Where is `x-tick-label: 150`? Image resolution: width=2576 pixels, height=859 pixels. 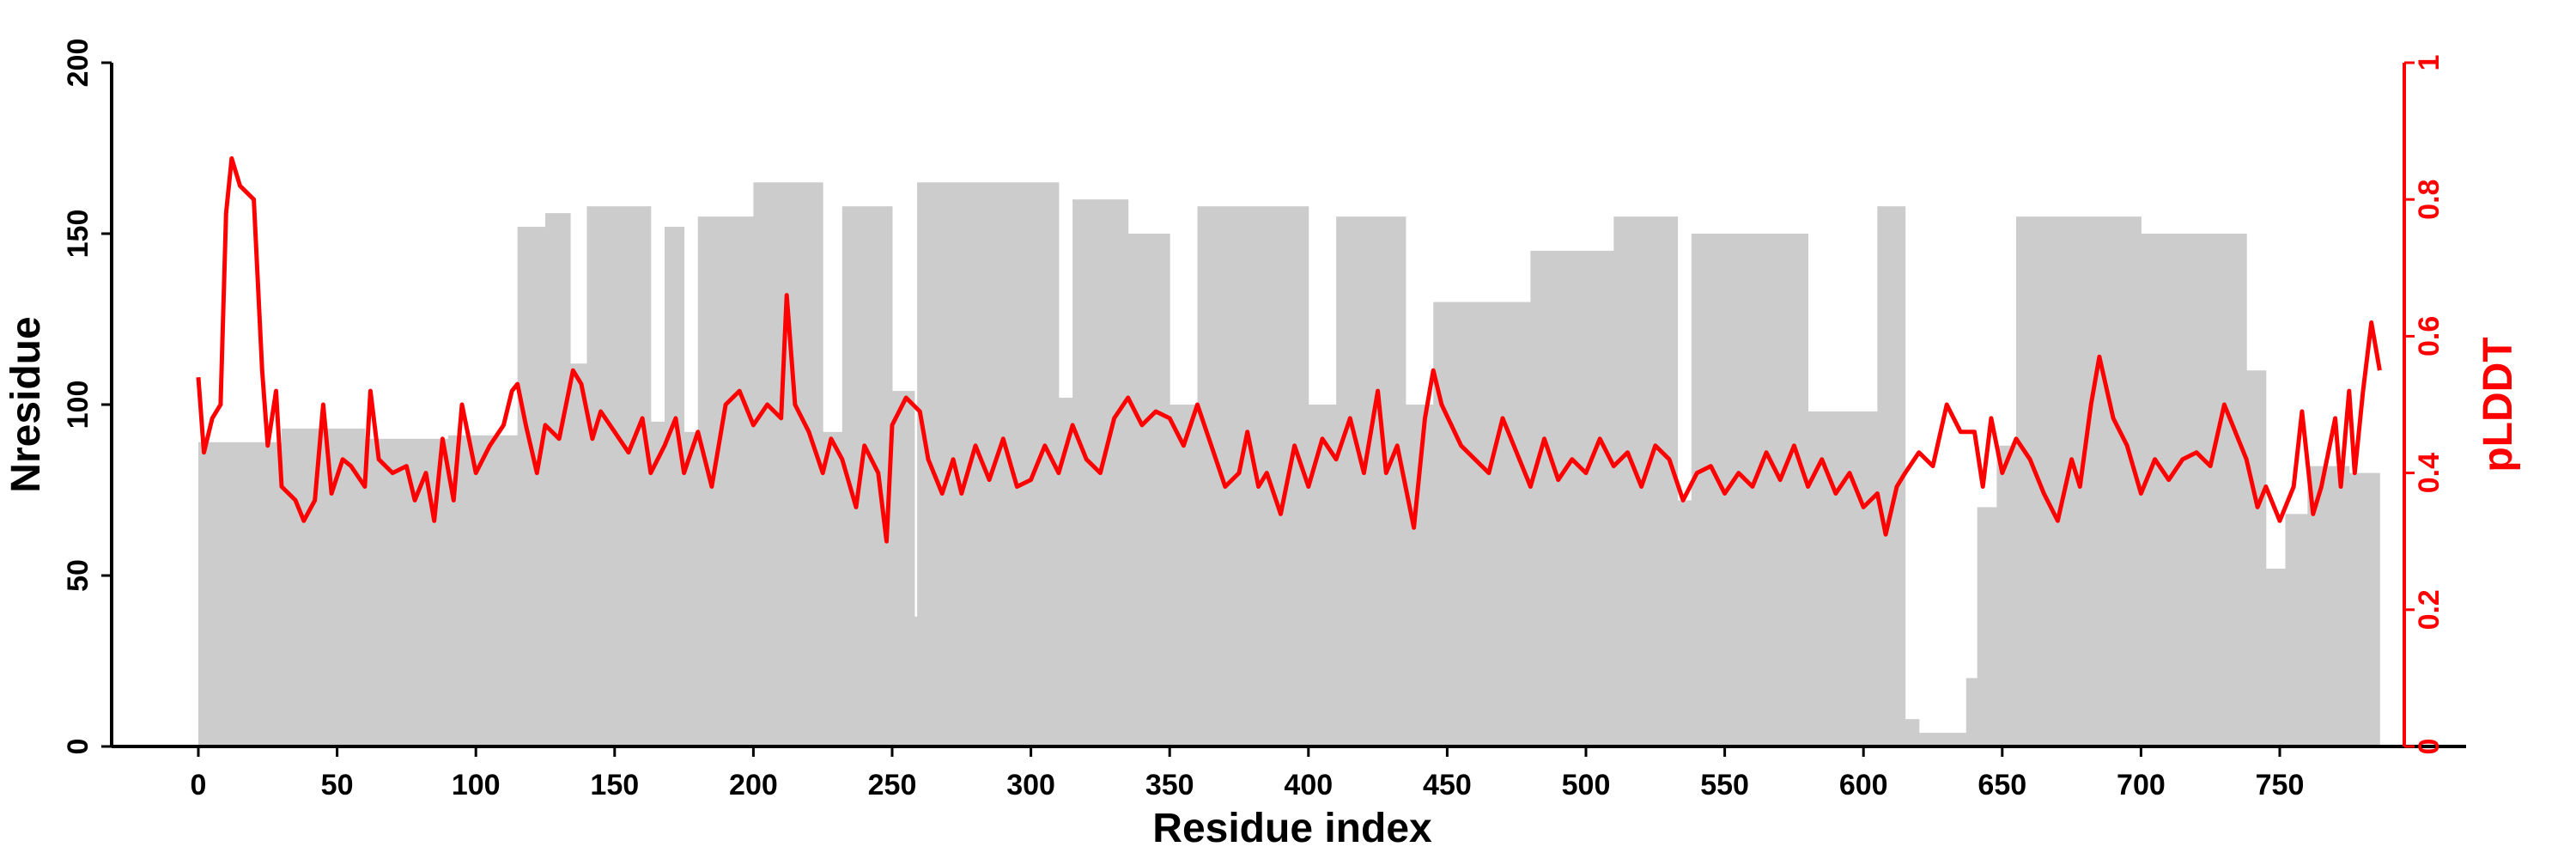 x-tick-label: 150 is located at coordinates (614, 785).